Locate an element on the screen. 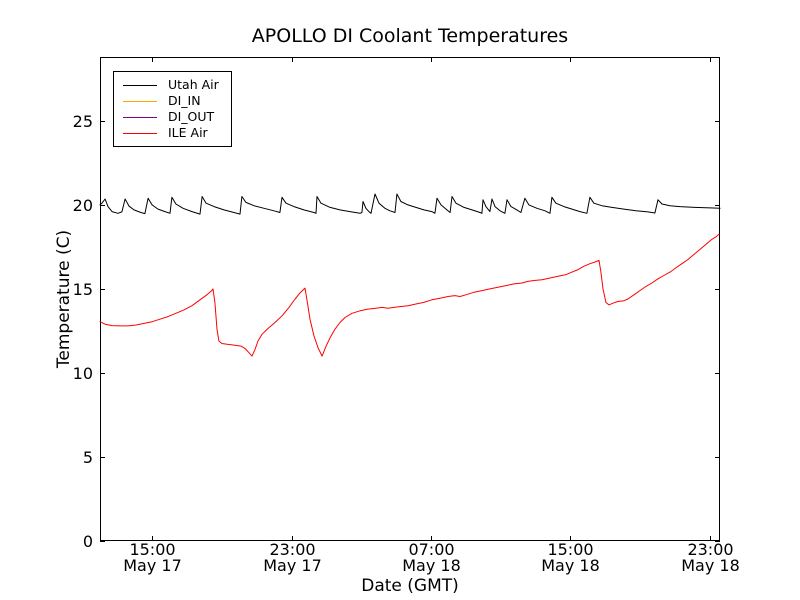  y-tick-label: 10 is located at coordinates (83, 373).